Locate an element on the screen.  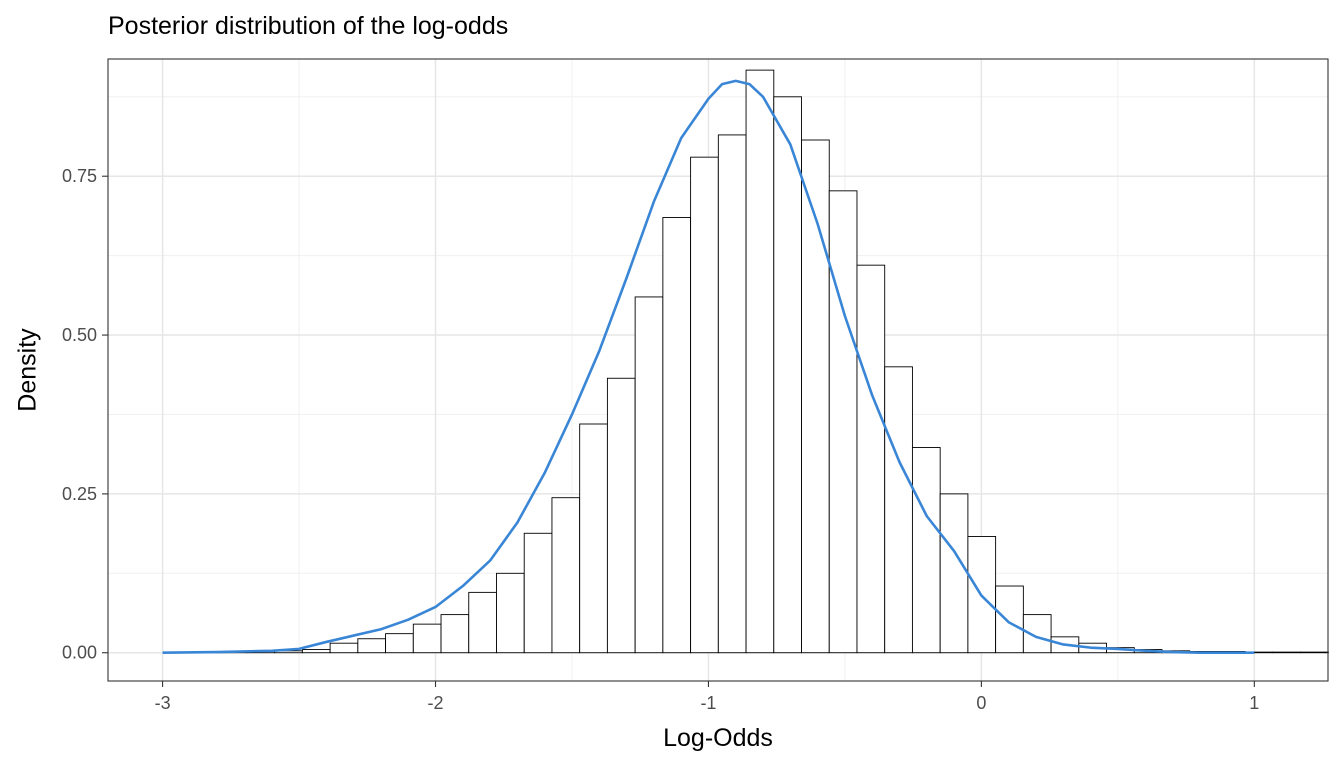
x-tick-label: -3 is located at coordinates (163, 703).